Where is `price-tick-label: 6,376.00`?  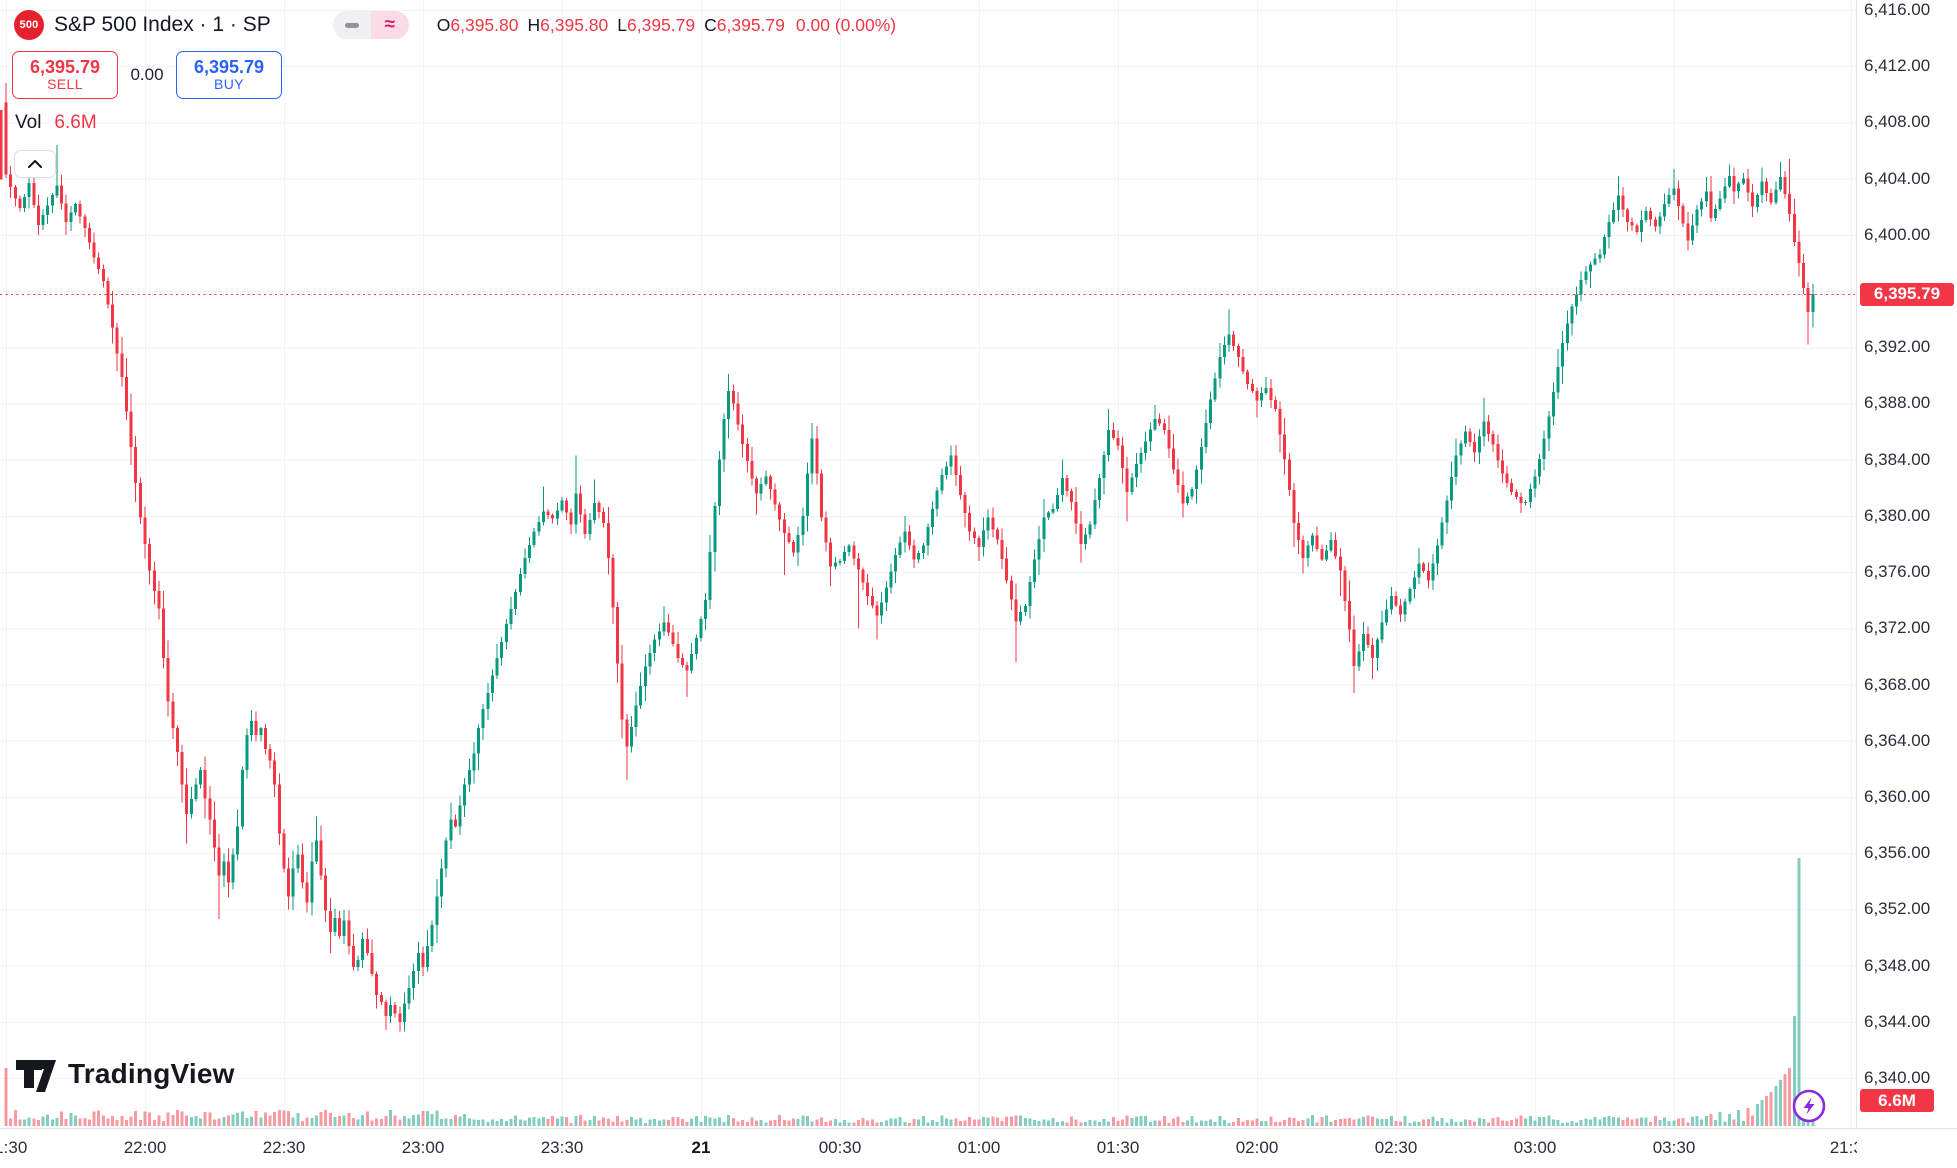
price-tick-label: 6,376.00 is located at coordinates (1897, 572).